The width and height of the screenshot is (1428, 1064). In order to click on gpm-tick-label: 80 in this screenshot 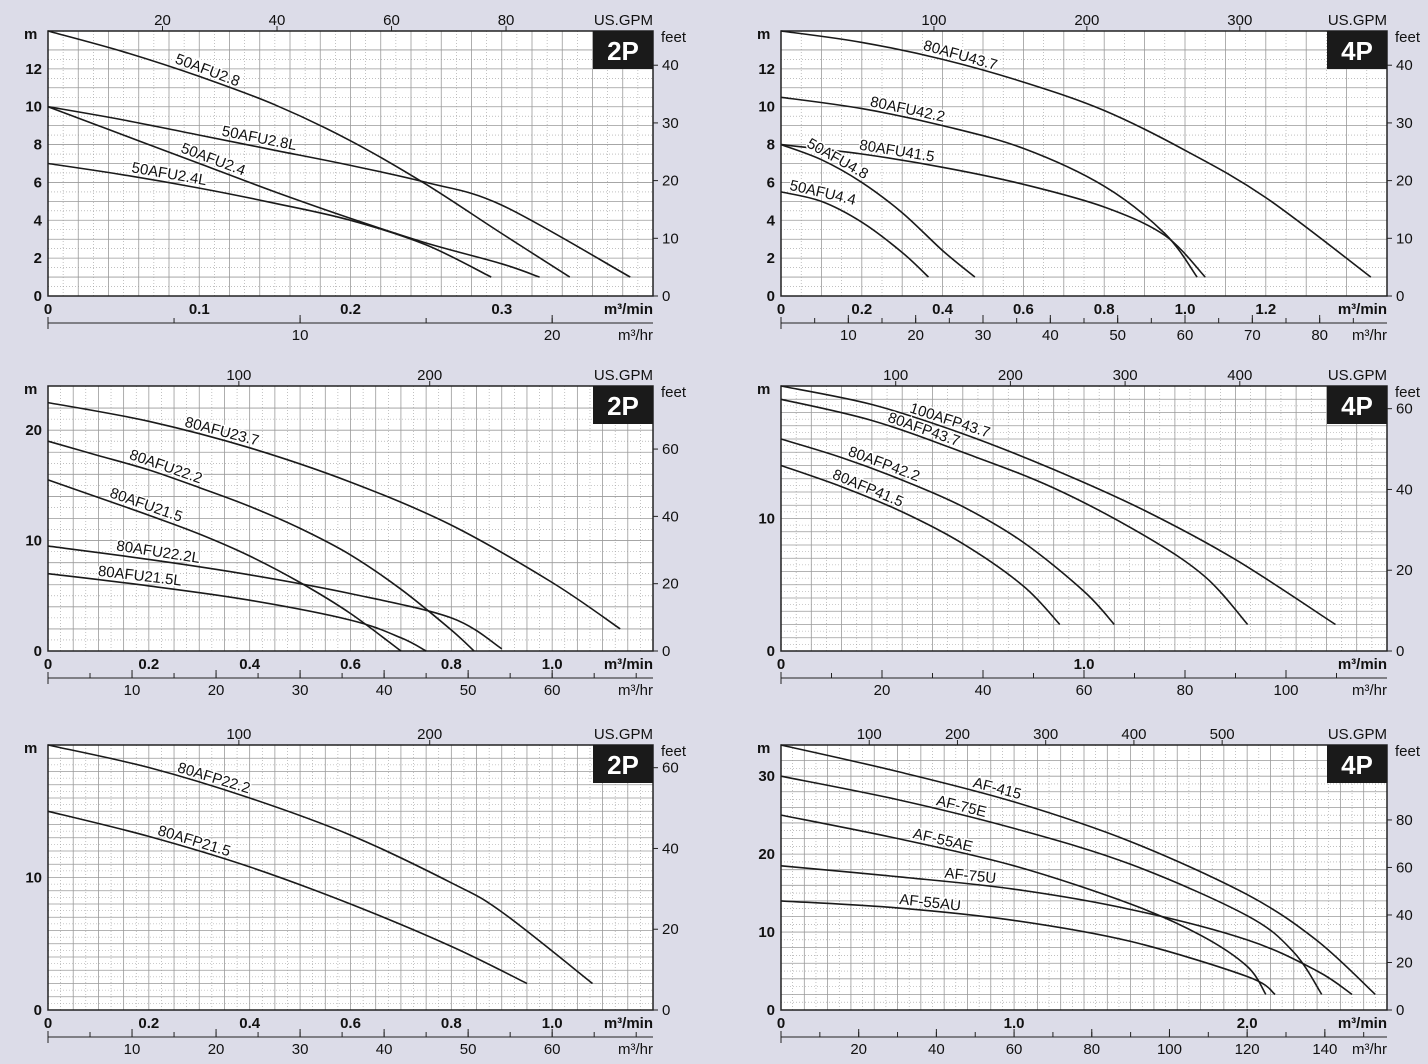, I will do `click(506, 20)`.